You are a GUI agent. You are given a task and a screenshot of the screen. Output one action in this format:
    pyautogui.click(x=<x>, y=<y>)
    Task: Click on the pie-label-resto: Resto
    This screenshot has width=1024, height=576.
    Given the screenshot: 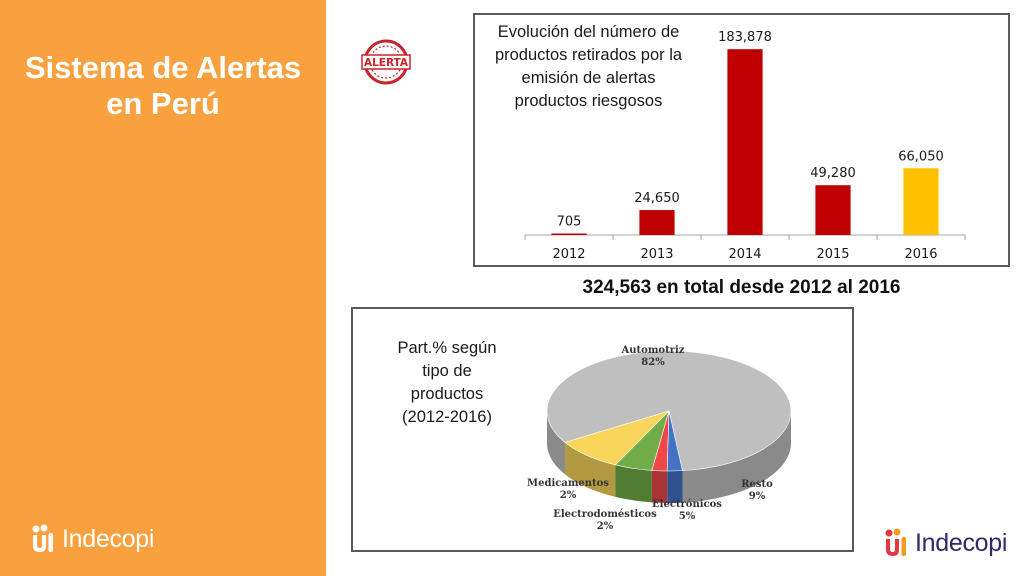 What is the action you would take?
    pyautogui.click(x=757, y=484)
    